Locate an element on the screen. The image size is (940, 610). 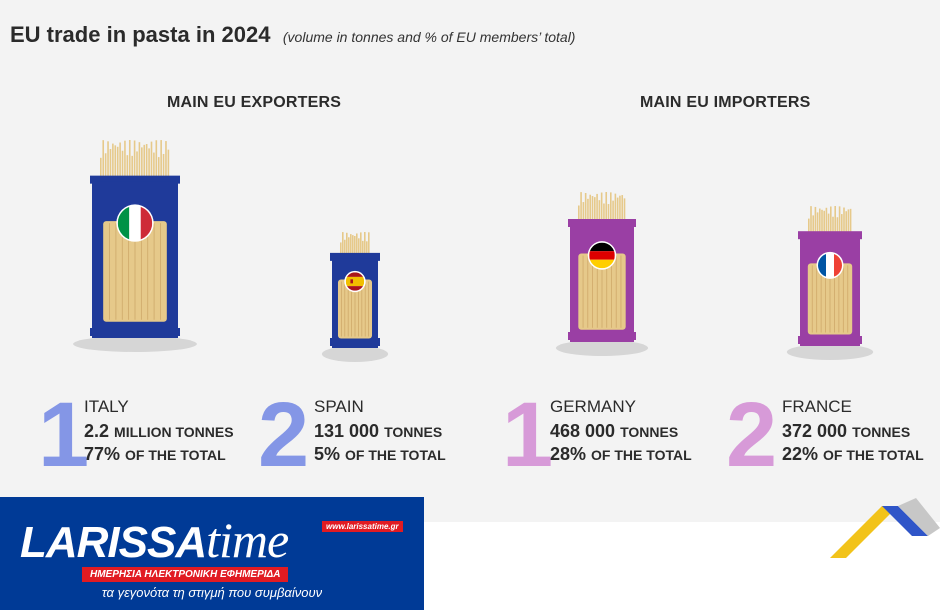
share-value: 77% is located at coordinates (102, 454).